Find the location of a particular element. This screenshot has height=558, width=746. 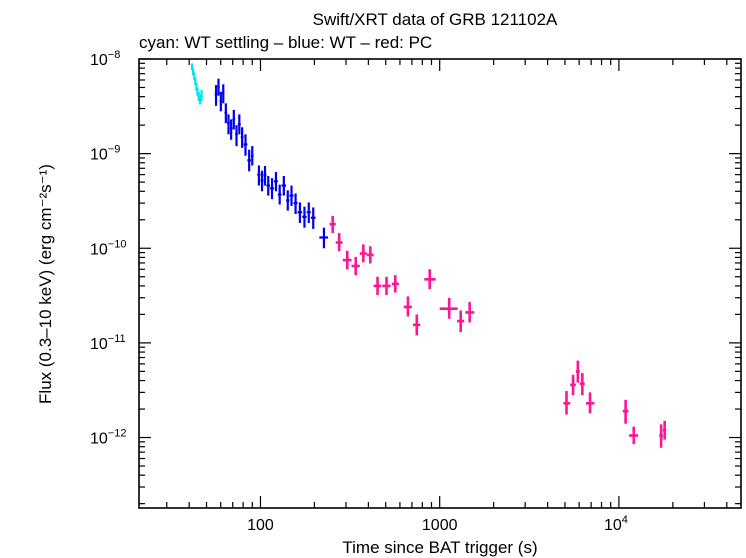

chart-title: Swift/XRT data of GRB 121102A is located at coordinates (435, 19).